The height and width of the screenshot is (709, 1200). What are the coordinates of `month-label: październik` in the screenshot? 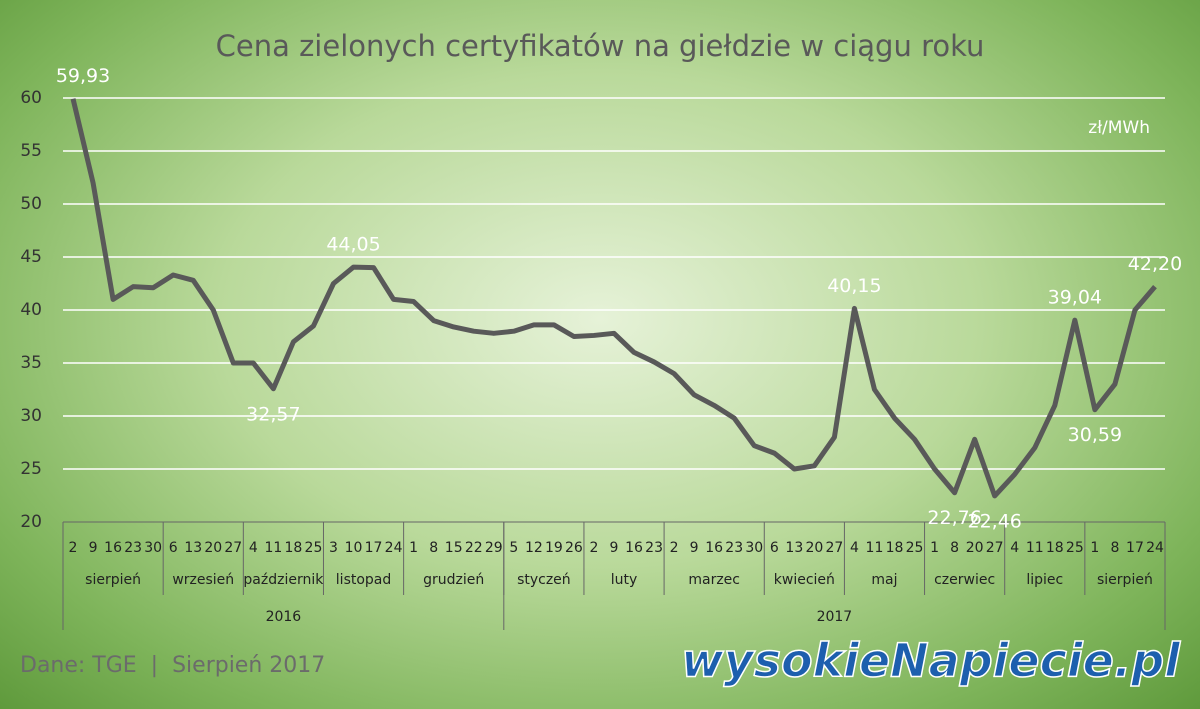 It's located at (283, 580).